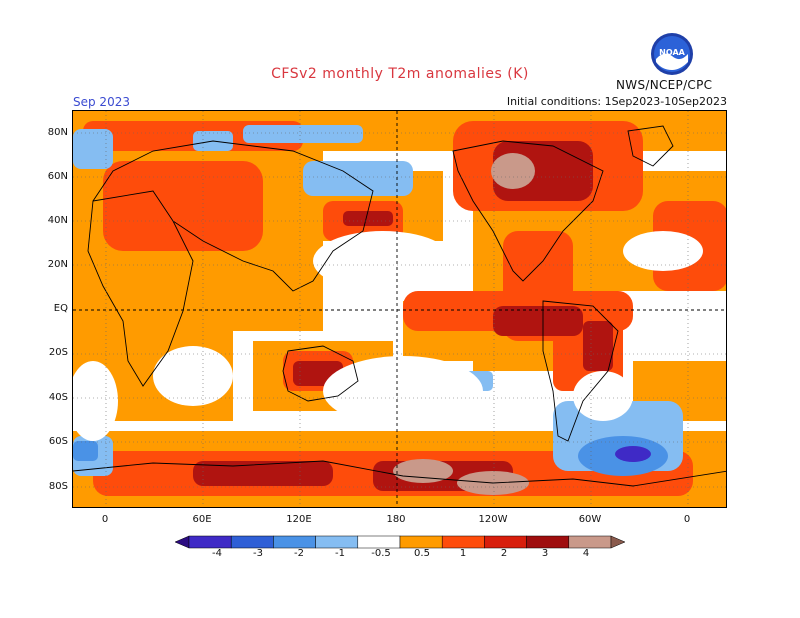 This screenshot has width=800, height=618. What do you see at coordinates (58, 486) in the screenshot?
I see `lat-label-80s: 80S` at bounding box center [58, 486].